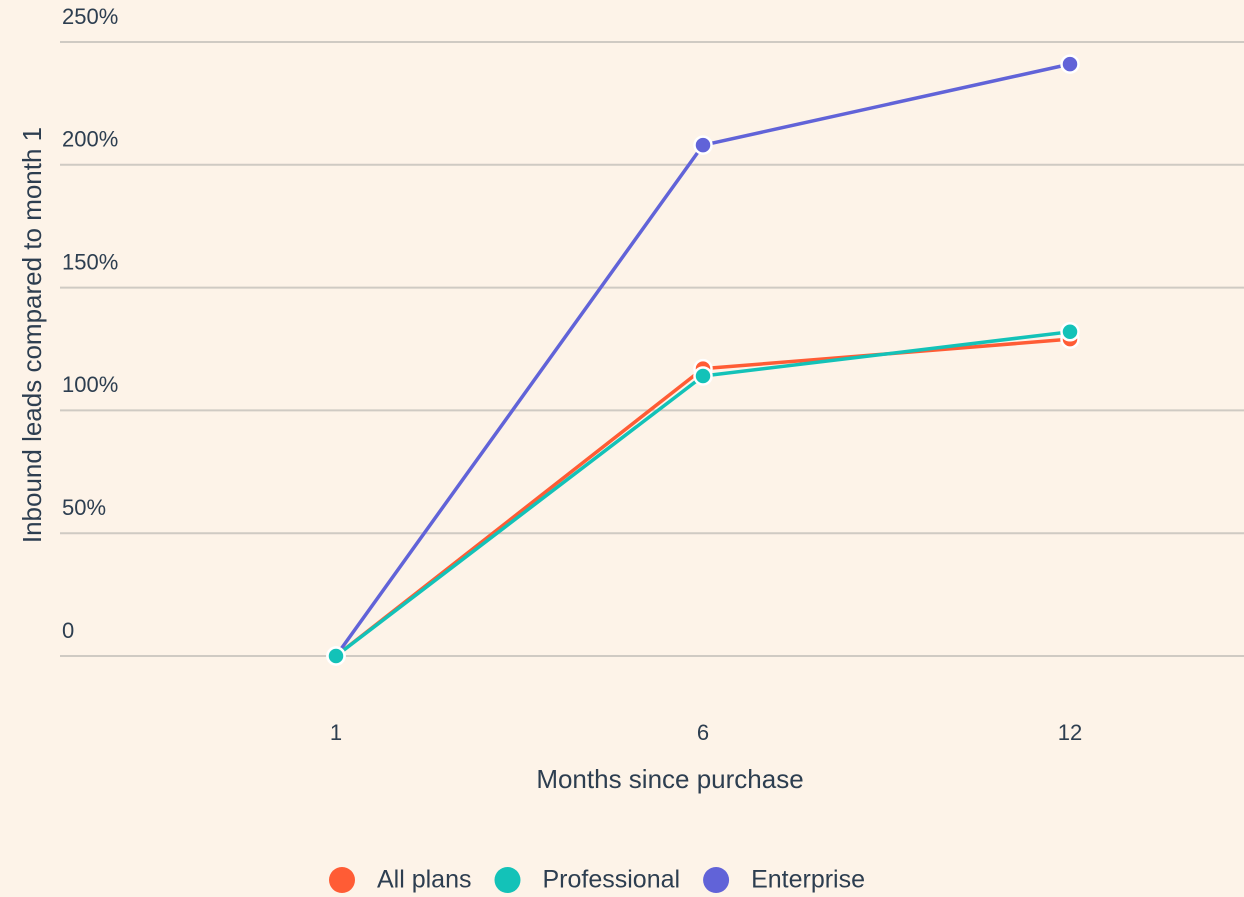 The height and width of the screenshot is (897, 1244). What do you see at coordinates (32, 335) in the screenshot?
I see `y-axis-label: Inbound leads compared to month 1` at bounding box center [32, 335].